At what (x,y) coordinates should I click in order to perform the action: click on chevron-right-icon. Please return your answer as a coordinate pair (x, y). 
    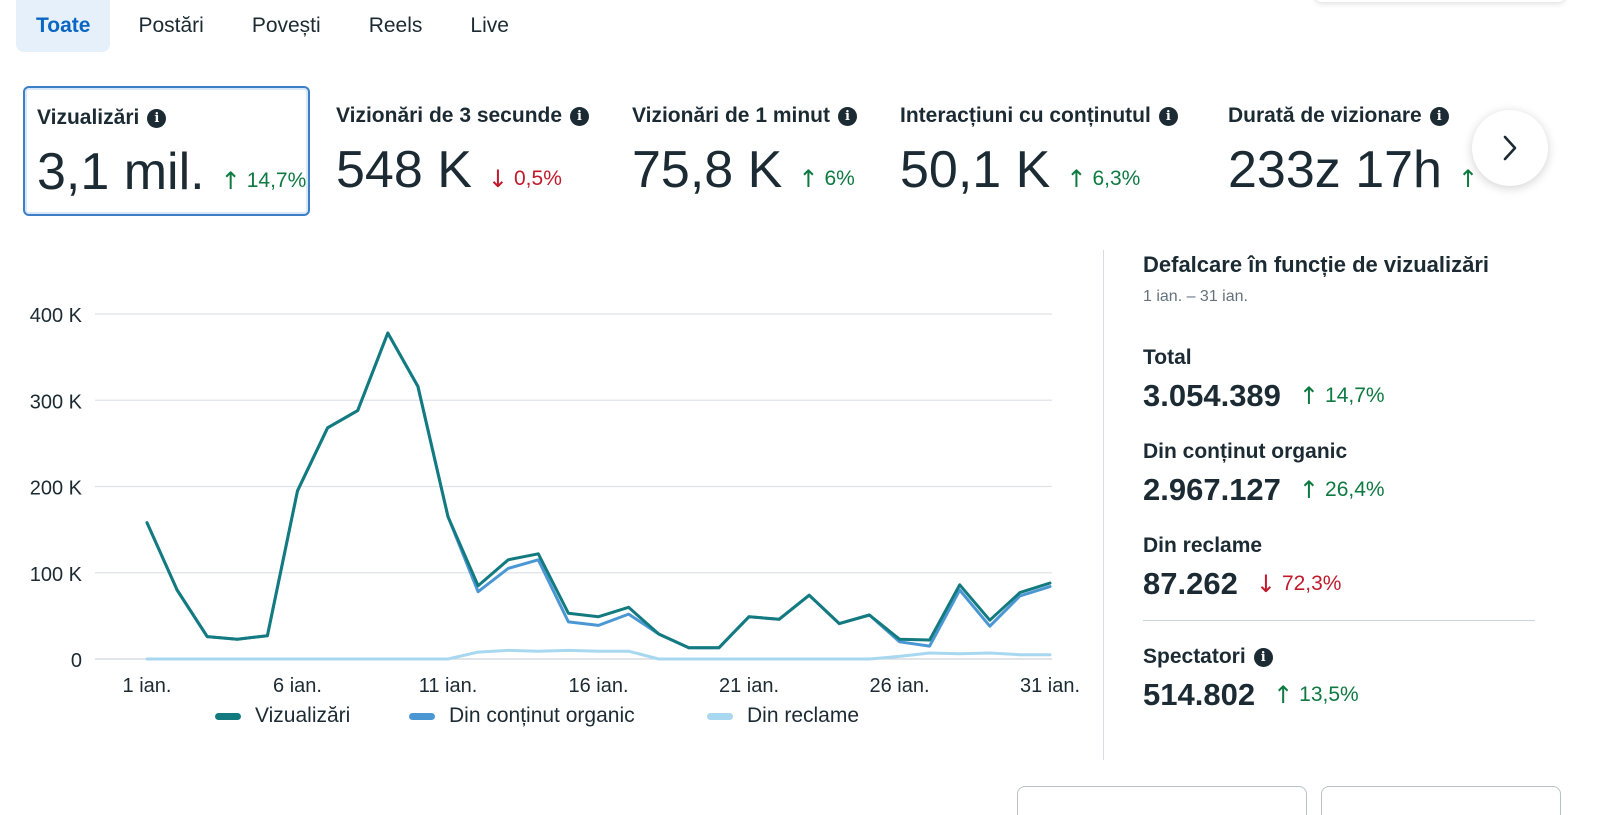
    Looking at the image, I should click on (1510, 148).